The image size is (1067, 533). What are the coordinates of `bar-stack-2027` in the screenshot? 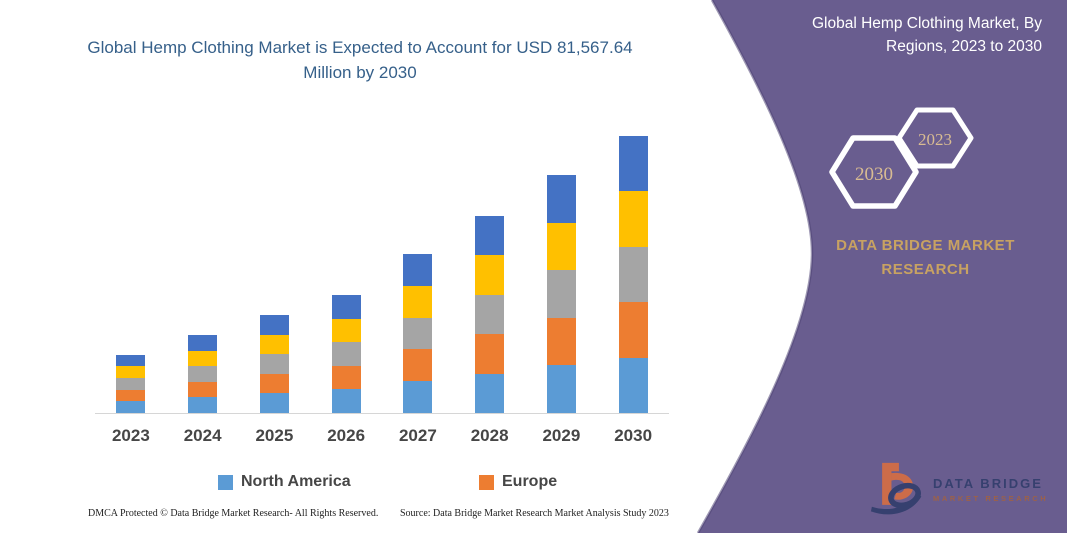 It's located at (418, 333).